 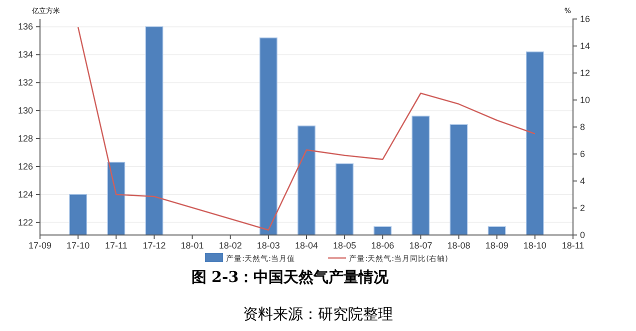 I want to click on x-tick-label: 17-09, so click(x=40, y=245).